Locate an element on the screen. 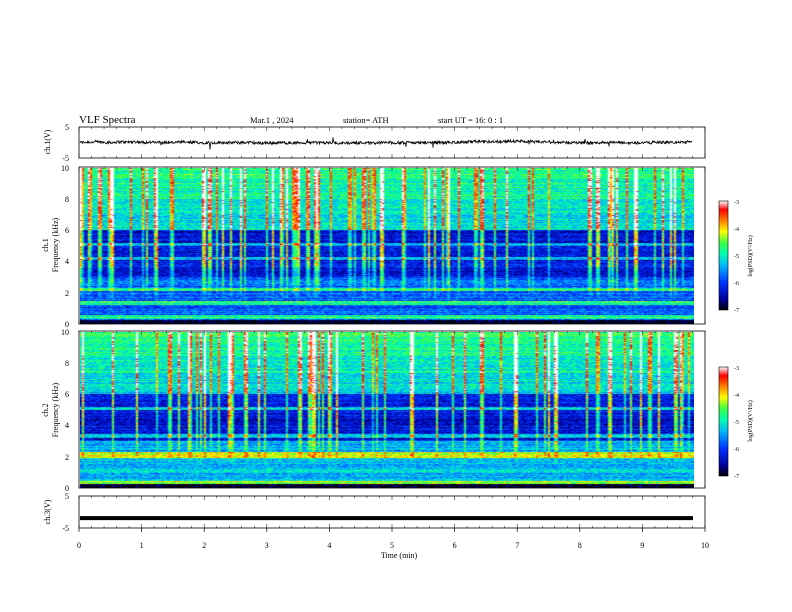 The height and width of the screenshot is (612, 792). ch1-spec-ytick-2: 2 is located at coordinates (67, 293).